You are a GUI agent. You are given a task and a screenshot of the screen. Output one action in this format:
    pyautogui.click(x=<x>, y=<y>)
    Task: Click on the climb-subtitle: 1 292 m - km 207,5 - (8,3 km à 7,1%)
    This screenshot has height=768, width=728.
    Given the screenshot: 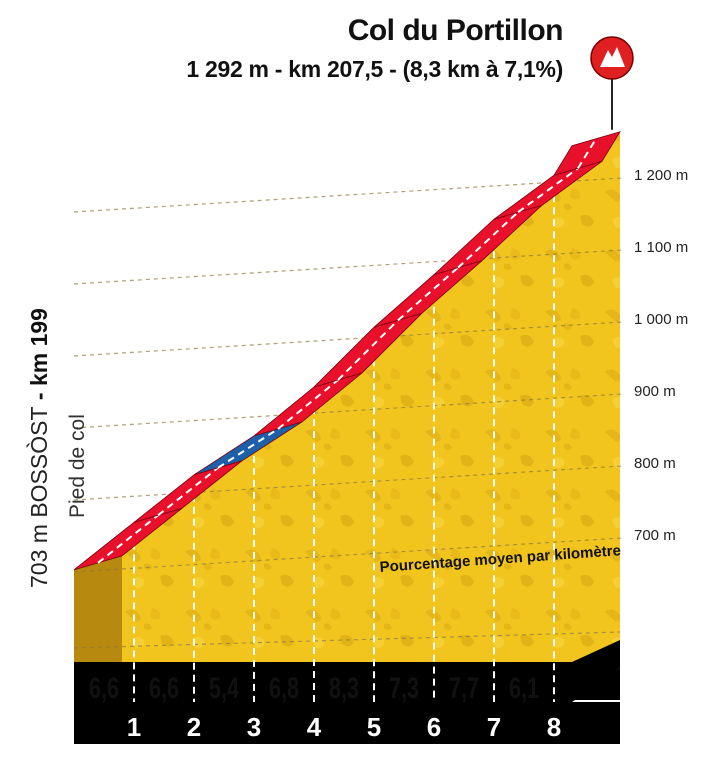 What is the action you would take?
    pyautogui.click(x=374, y=69)
    